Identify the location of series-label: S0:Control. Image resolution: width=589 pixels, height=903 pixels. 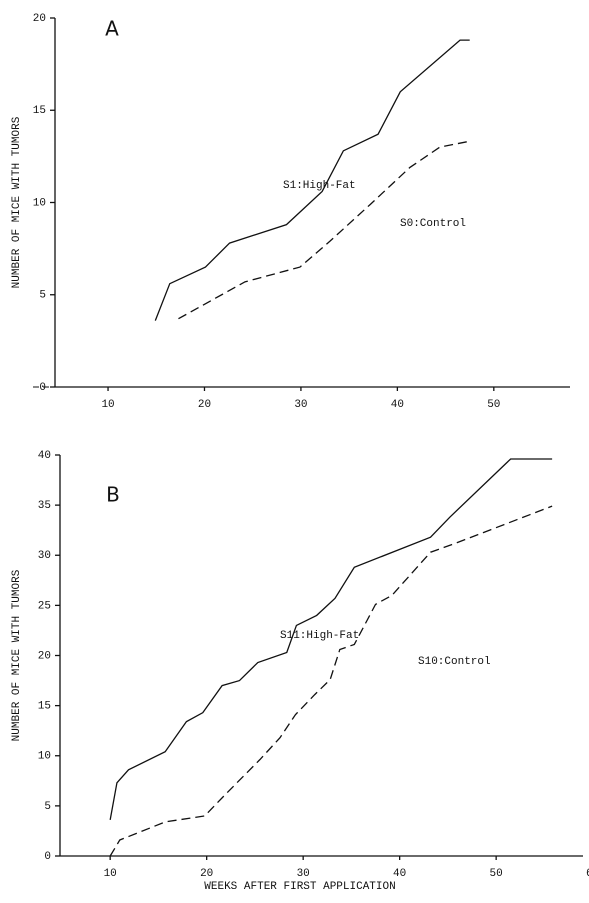
(433, 224).